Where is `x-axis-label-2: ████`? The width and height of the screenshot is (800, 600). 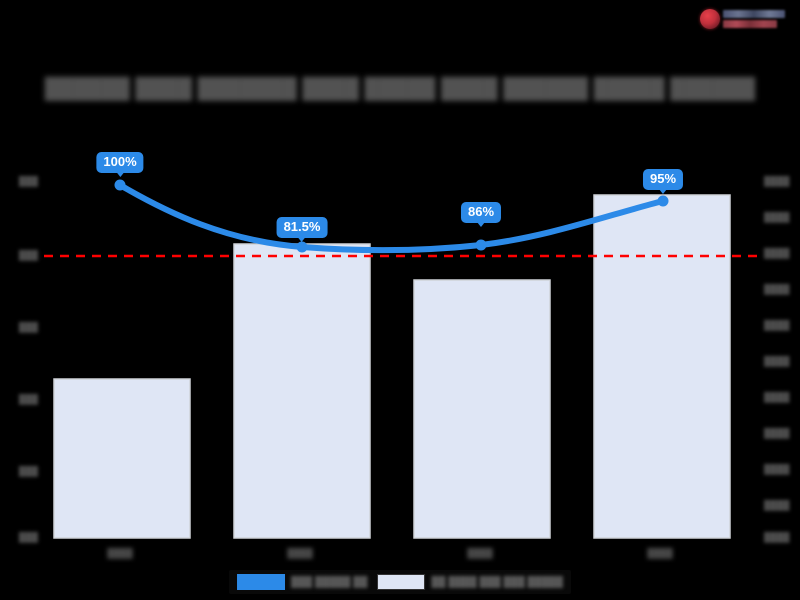 x-axis-label-2: ████ is located at coordinates (480, 553).